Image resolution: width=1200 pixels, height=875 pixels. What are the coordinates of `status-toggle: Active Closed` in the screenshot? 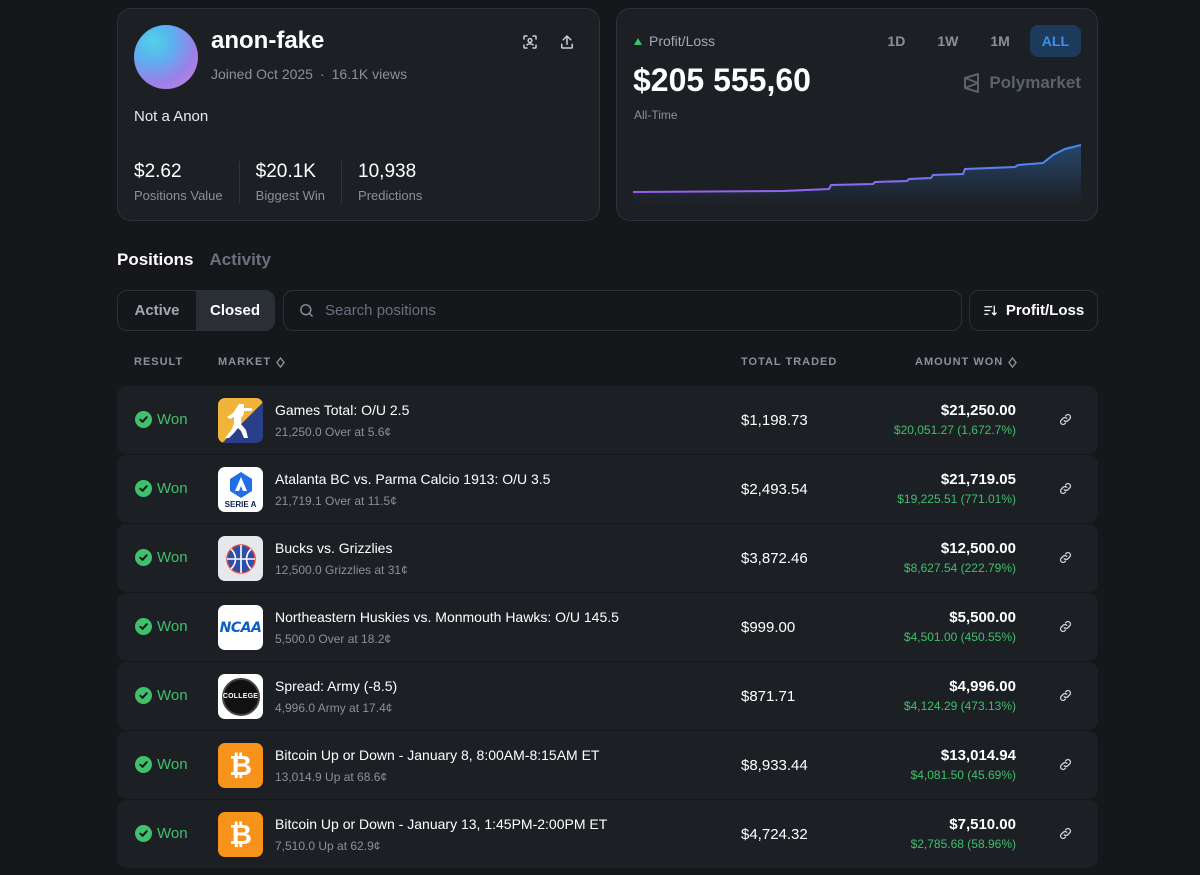 It's located at (196, 310).